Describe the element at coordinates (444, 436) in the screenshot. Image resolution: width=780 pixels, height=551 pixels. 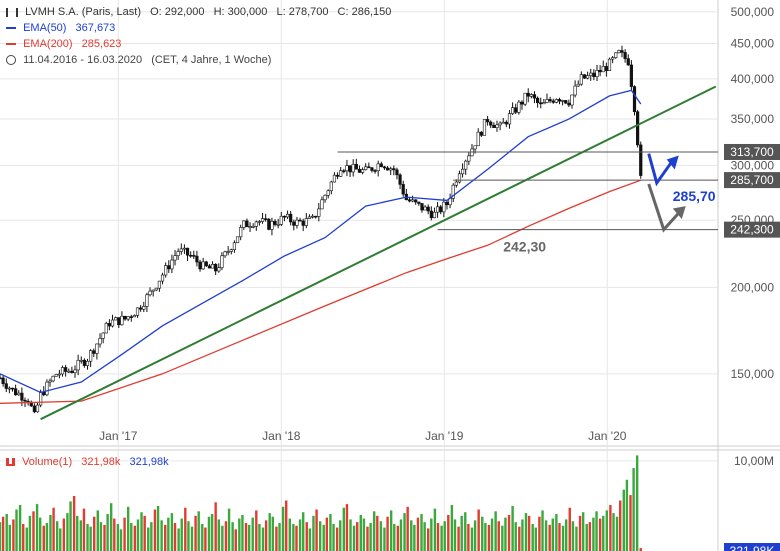
I see `x-tick-label: Jan '19` at that location.